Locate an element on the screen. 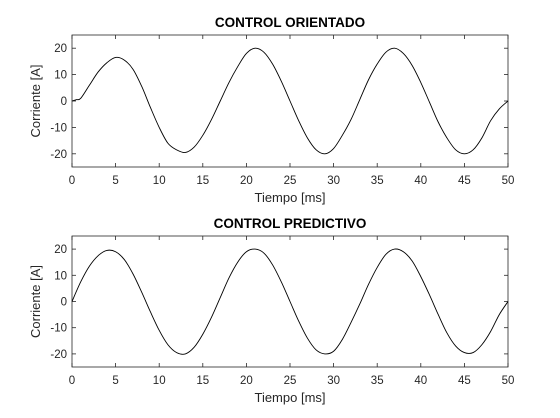 This screenshot has width=560, height=418. chart-title: CONTROL ORIENTADO is located at coordinates (290, 22).